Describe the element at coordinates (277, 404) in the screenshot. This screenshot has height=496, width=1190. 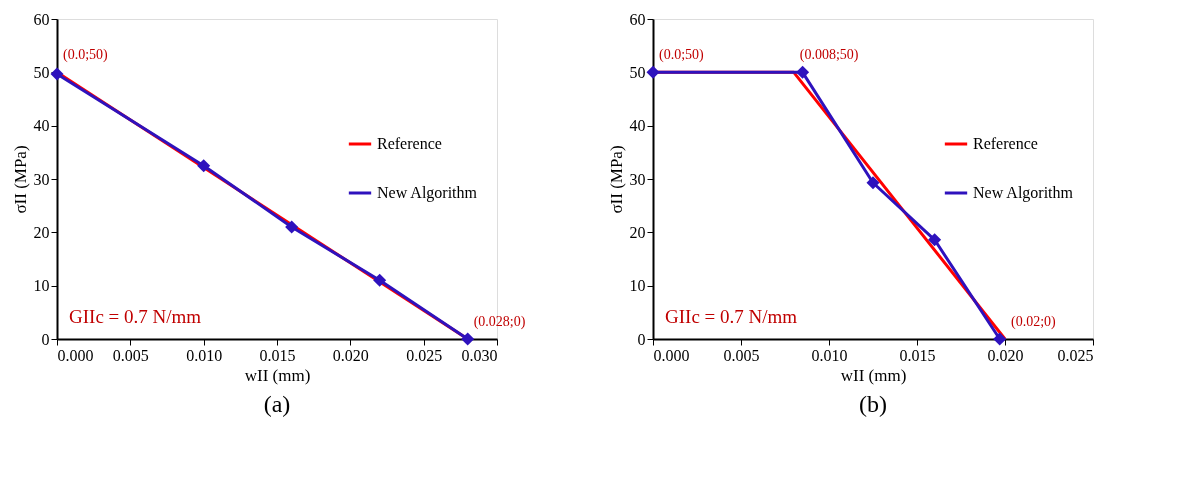
I see `text: (a)` at that location.